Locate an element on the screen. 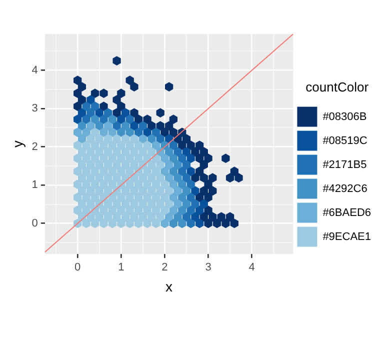 Image resolution: width=385 pixels, height=338 pixels. y-tick-label: 2 is located at coordinates (35, 146).